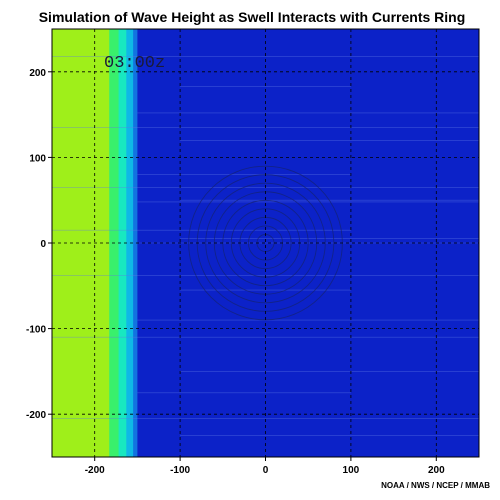  Describe the element at coordinates (95, 470) in the screenshot. I see `x-tick-label-0: -200` at that location.